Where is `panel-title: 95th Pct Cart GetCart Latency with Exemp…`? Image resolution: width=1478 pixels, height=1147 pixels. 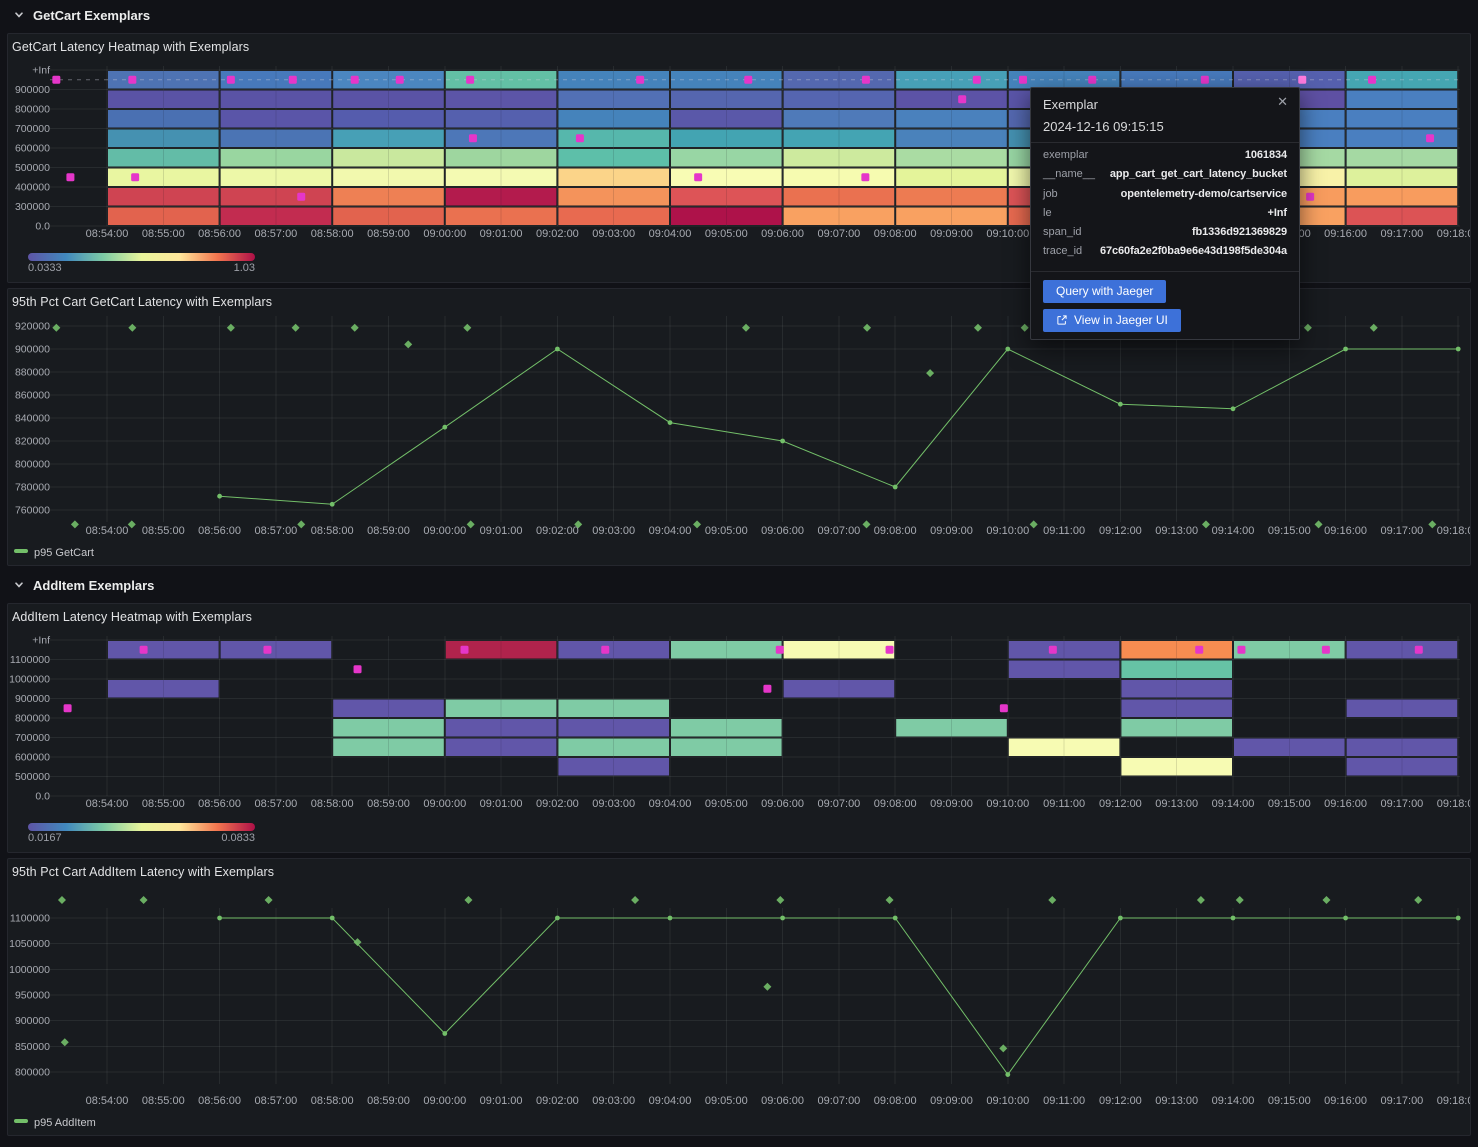
panel-title: 95th Pct Cart GetCart Latency with Exemp… is located at coordinates (142, 302).